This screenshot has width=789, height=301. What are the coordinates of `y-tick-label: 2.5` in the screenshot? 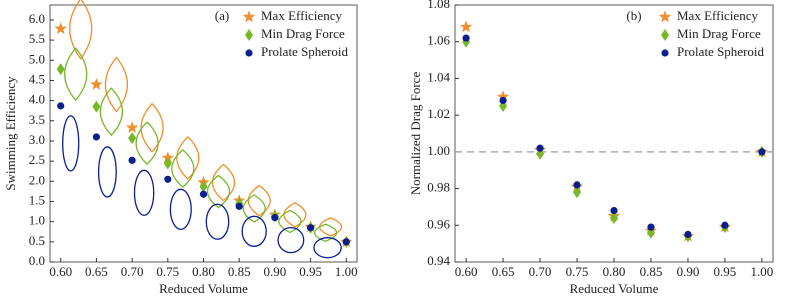 It's located at (37, 159).